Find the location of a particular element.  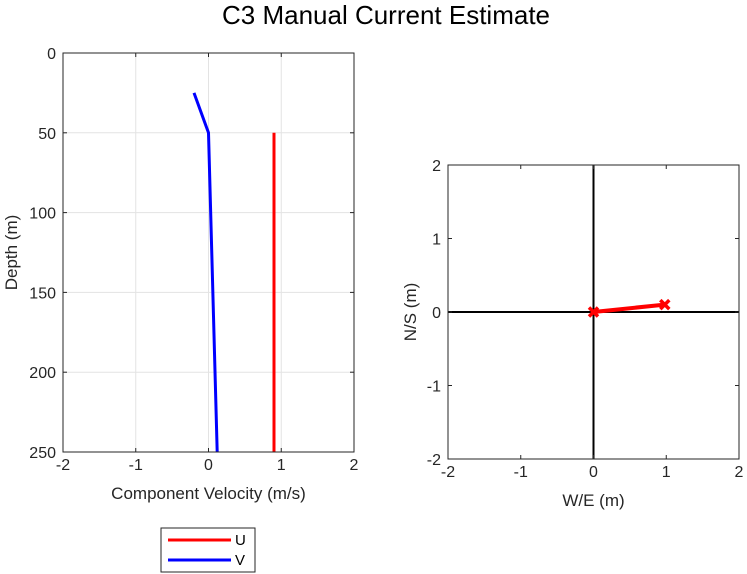

y-tick-label: 50 is located at coordinates (47, 134).